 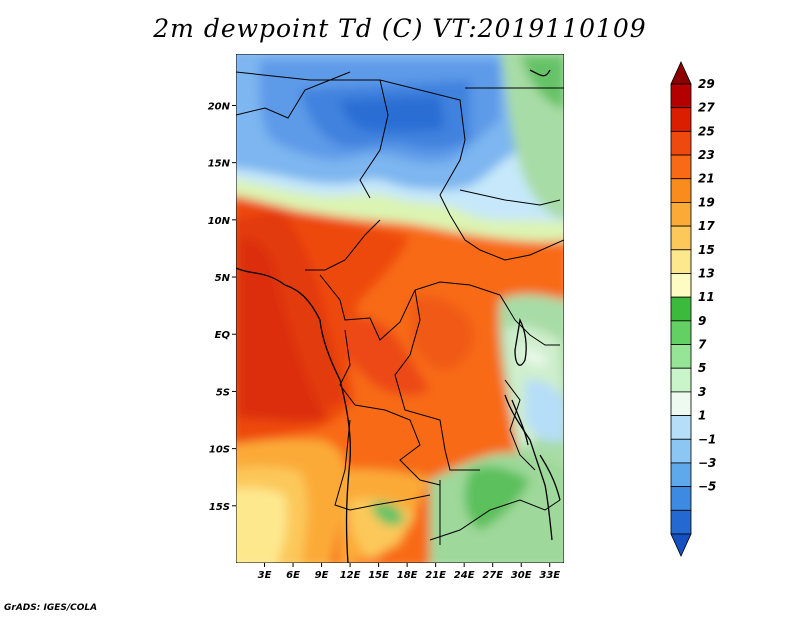 What do you see at coordinates (707, 487) in the screenshot?
I see `colorbar-label: −5` at bounding box center [707, 487].